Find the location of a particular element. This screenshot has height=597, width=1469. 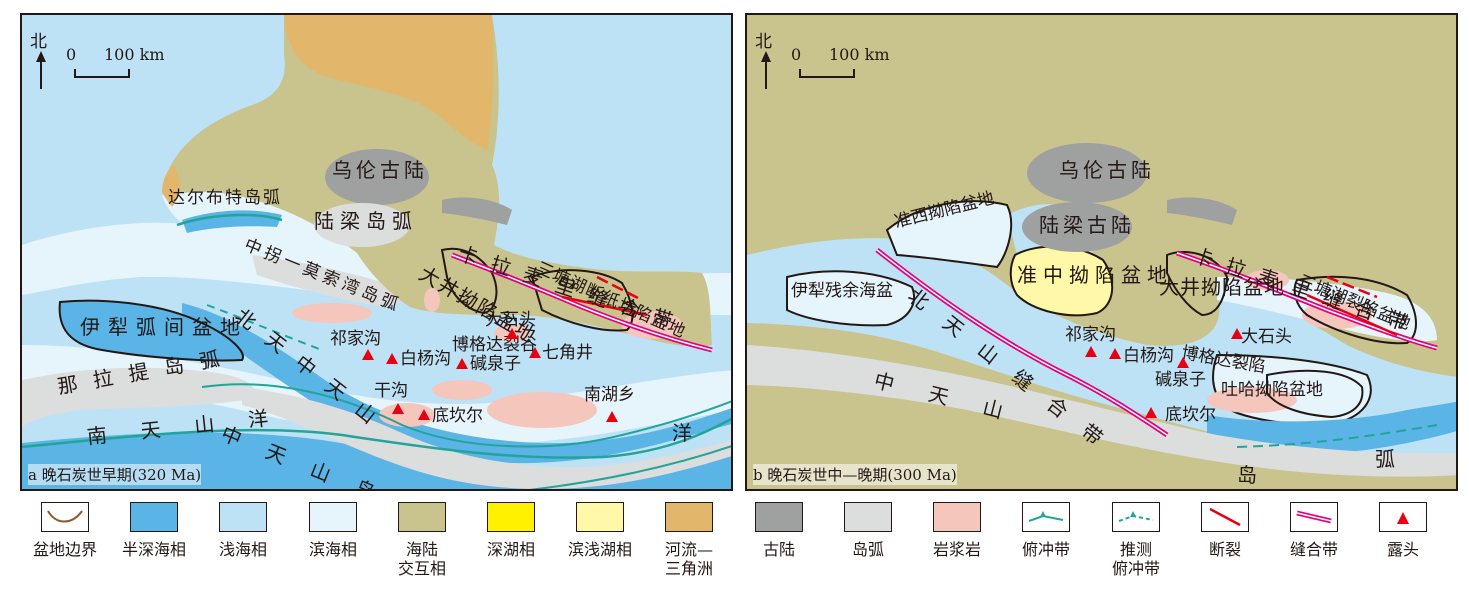

panel-caption: a 晚石炭世早期(320 Ma) is located at coordinates (115, 474).